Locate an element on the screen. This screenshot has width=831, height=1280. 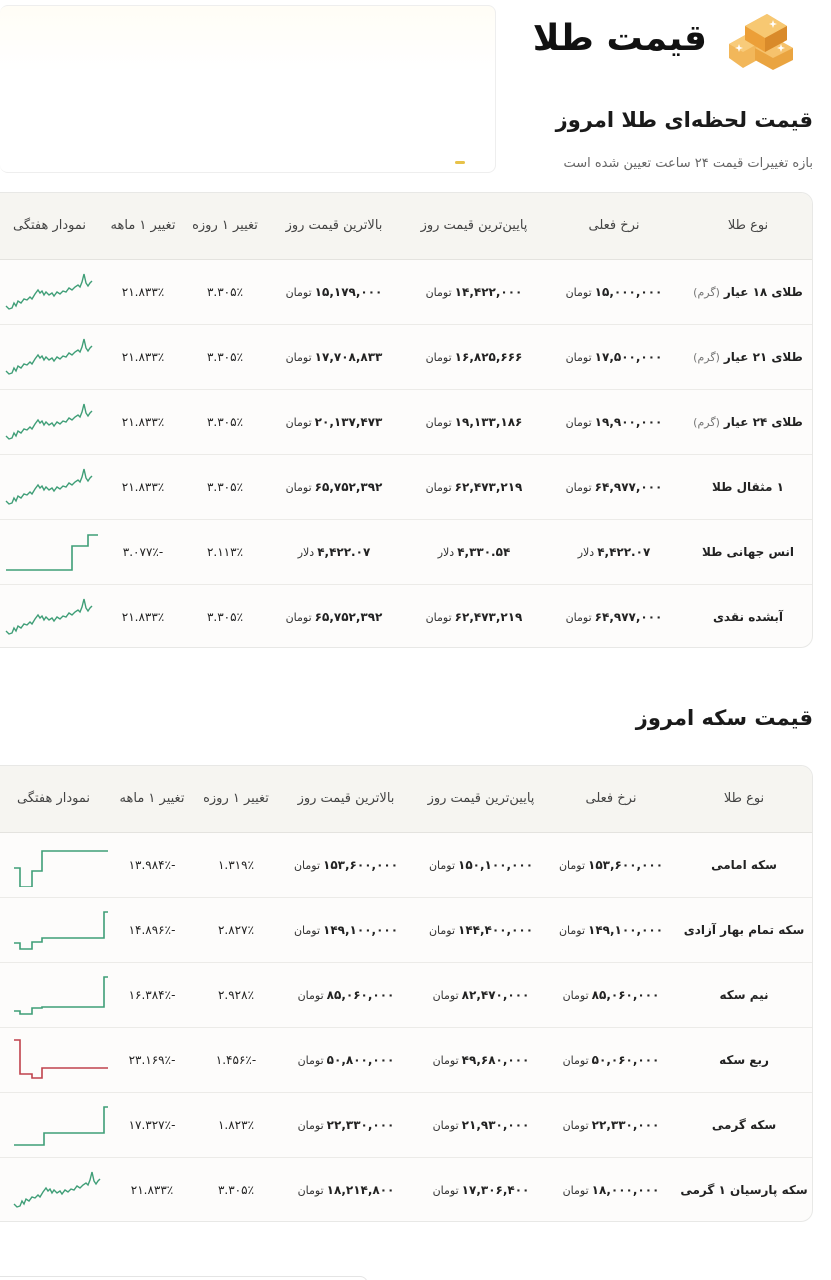
current-price-cell: ۶۴,۹۷۷,۰۰۰تومان is located at coordinates (614, 615).